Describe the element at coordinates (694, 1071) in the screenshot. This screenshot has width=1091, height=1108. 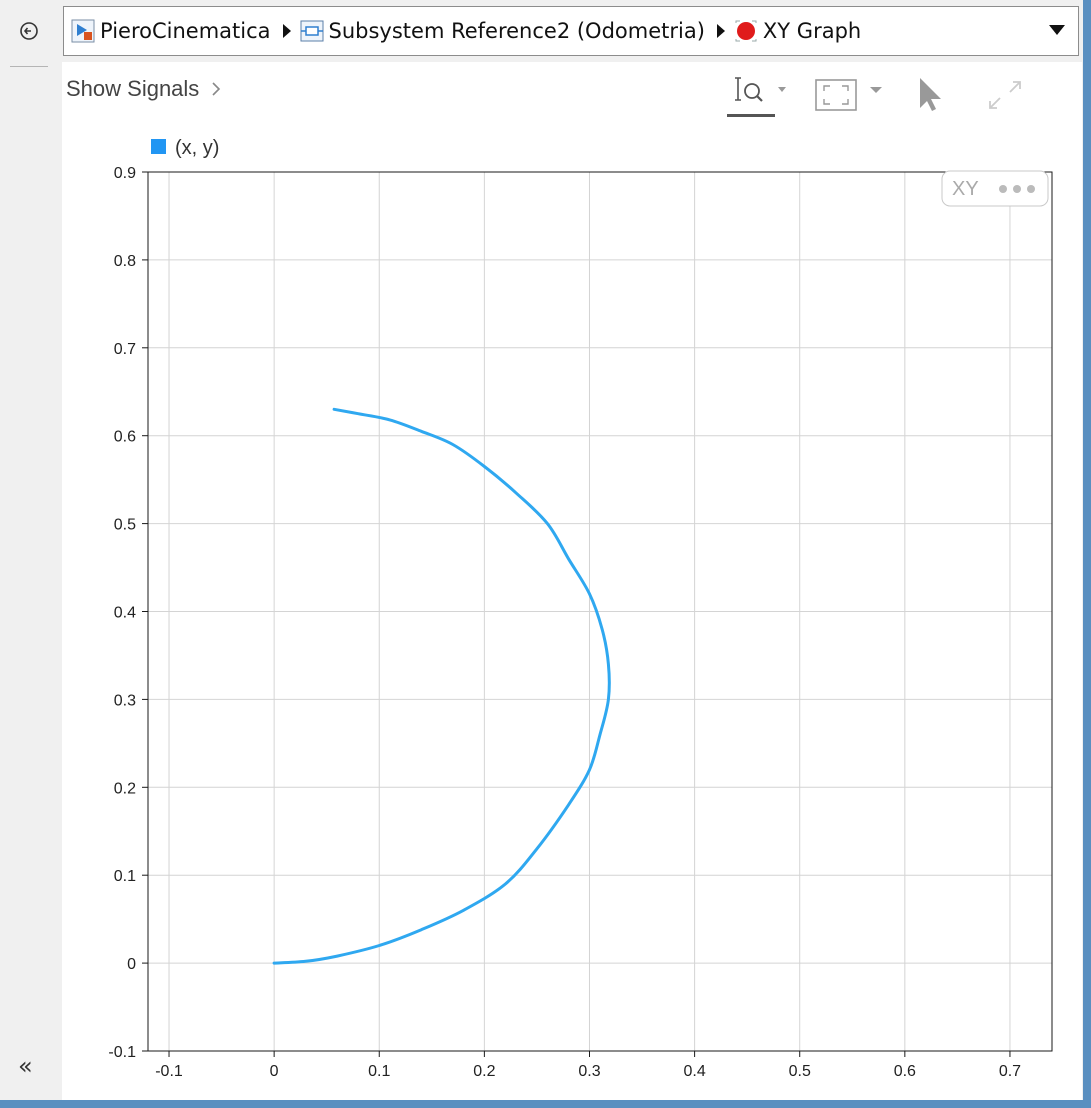
I see `x-tick-label: 0.4` at that location.